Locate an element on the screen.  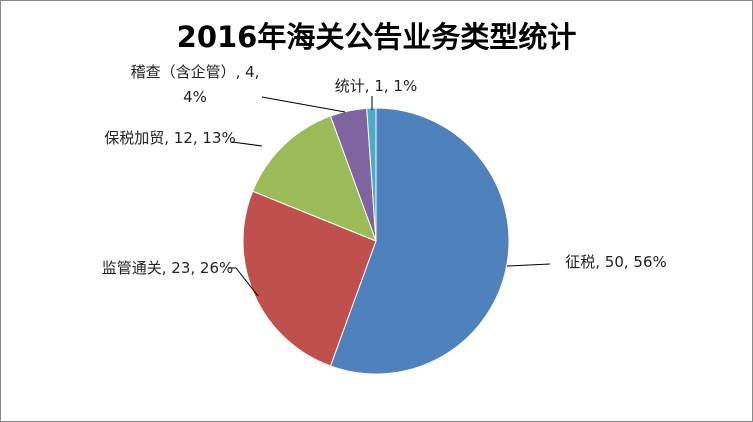
data-label: 稽查（含企管）, 4, 4% is located at coordinates (195, 84).